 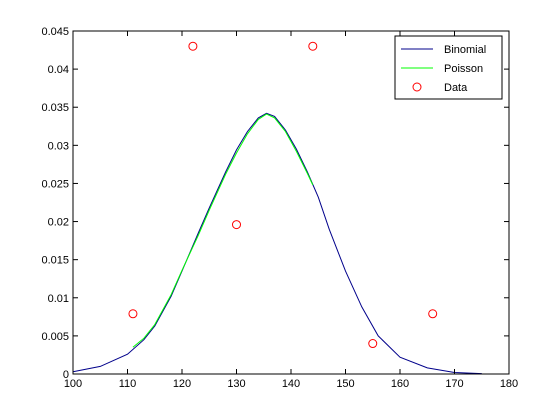 What do you see at coordinates (456, 88) in the screenshot?
I see `legend-label-data: Data` at bounding box center [456, 88].